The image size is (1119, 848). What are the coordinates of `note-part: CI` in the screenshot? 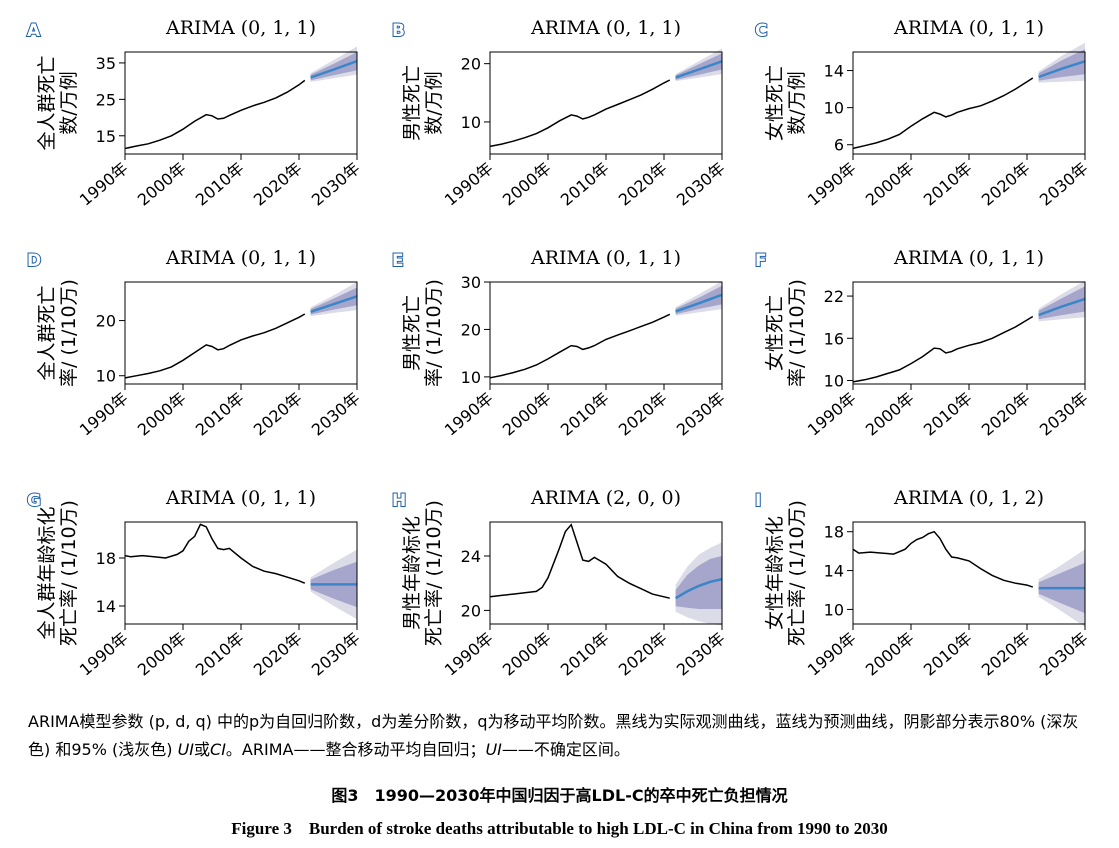 It's located at (218, 749).